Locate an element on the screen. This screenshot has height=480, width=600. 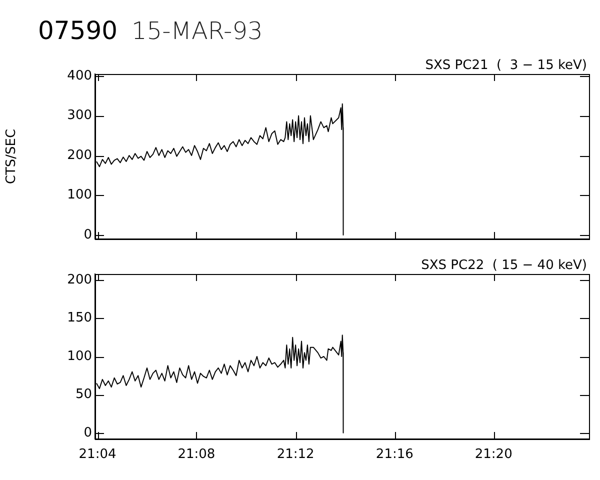
x-tick-label: 21:20 is located at coordinates (493, 454).